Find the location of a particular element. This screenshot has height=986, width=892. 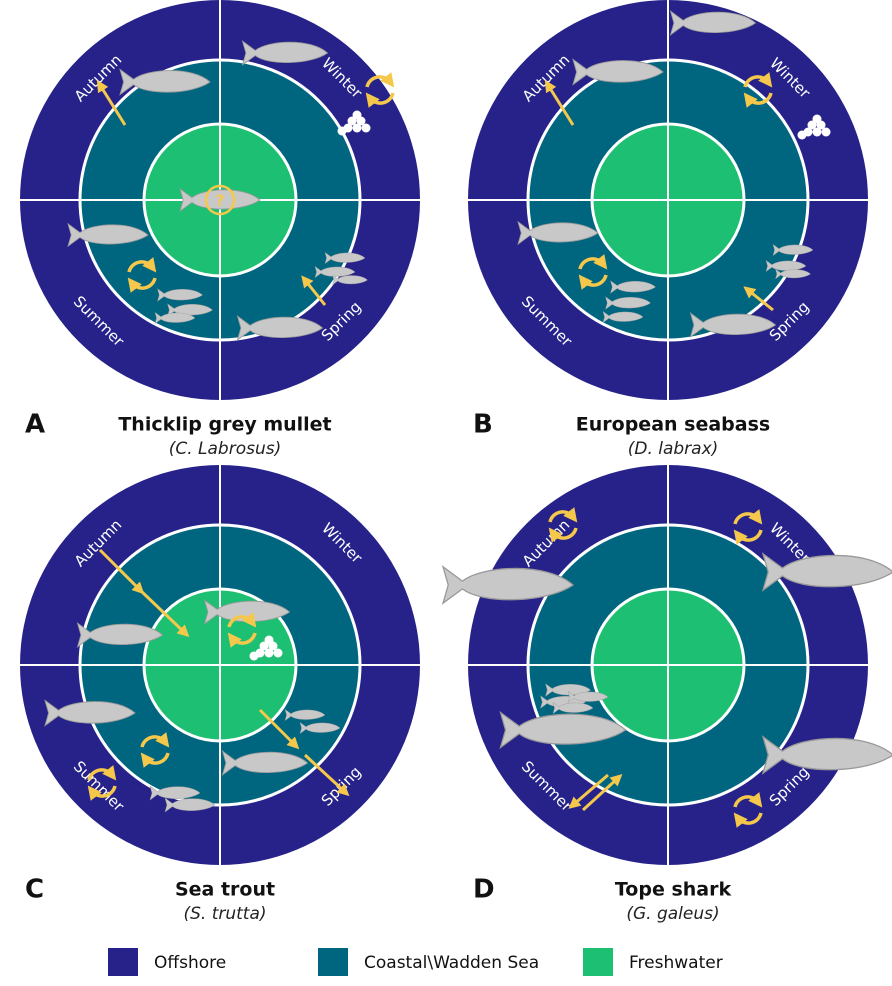

panel-letter: C is located at coordinates (34, 890).